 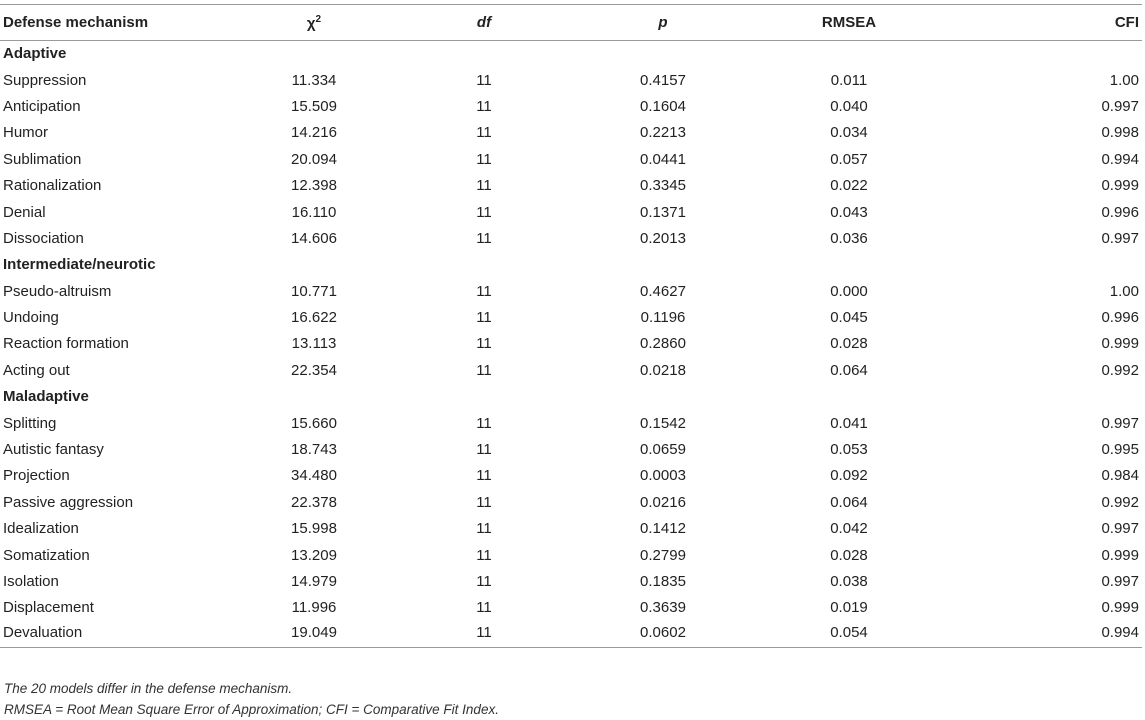 What do you see at coordinates (66, 344) in the screenshot?
I see `cell-mechanism: Reaction formation` at bounding box center [66, 344].